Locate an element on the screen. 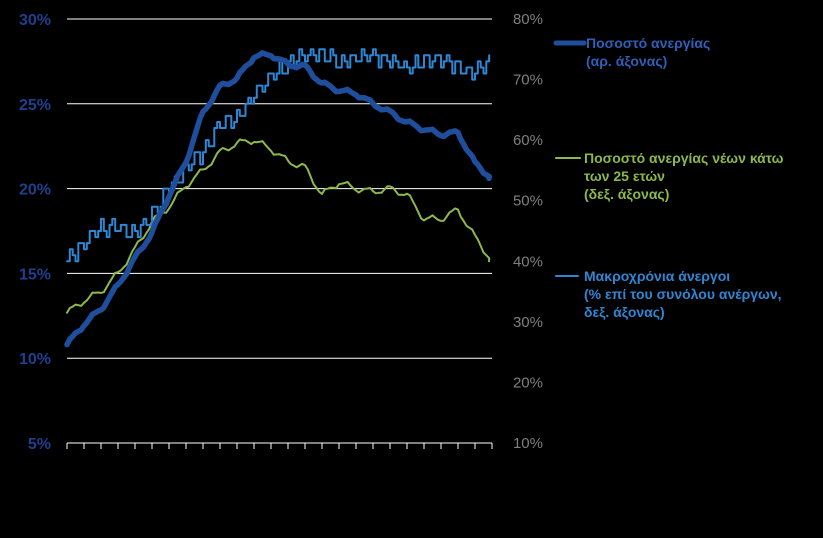 The width and height of the screenshot is (823, 538). right-tick-label: 40% is located at coordinates (528, 261).